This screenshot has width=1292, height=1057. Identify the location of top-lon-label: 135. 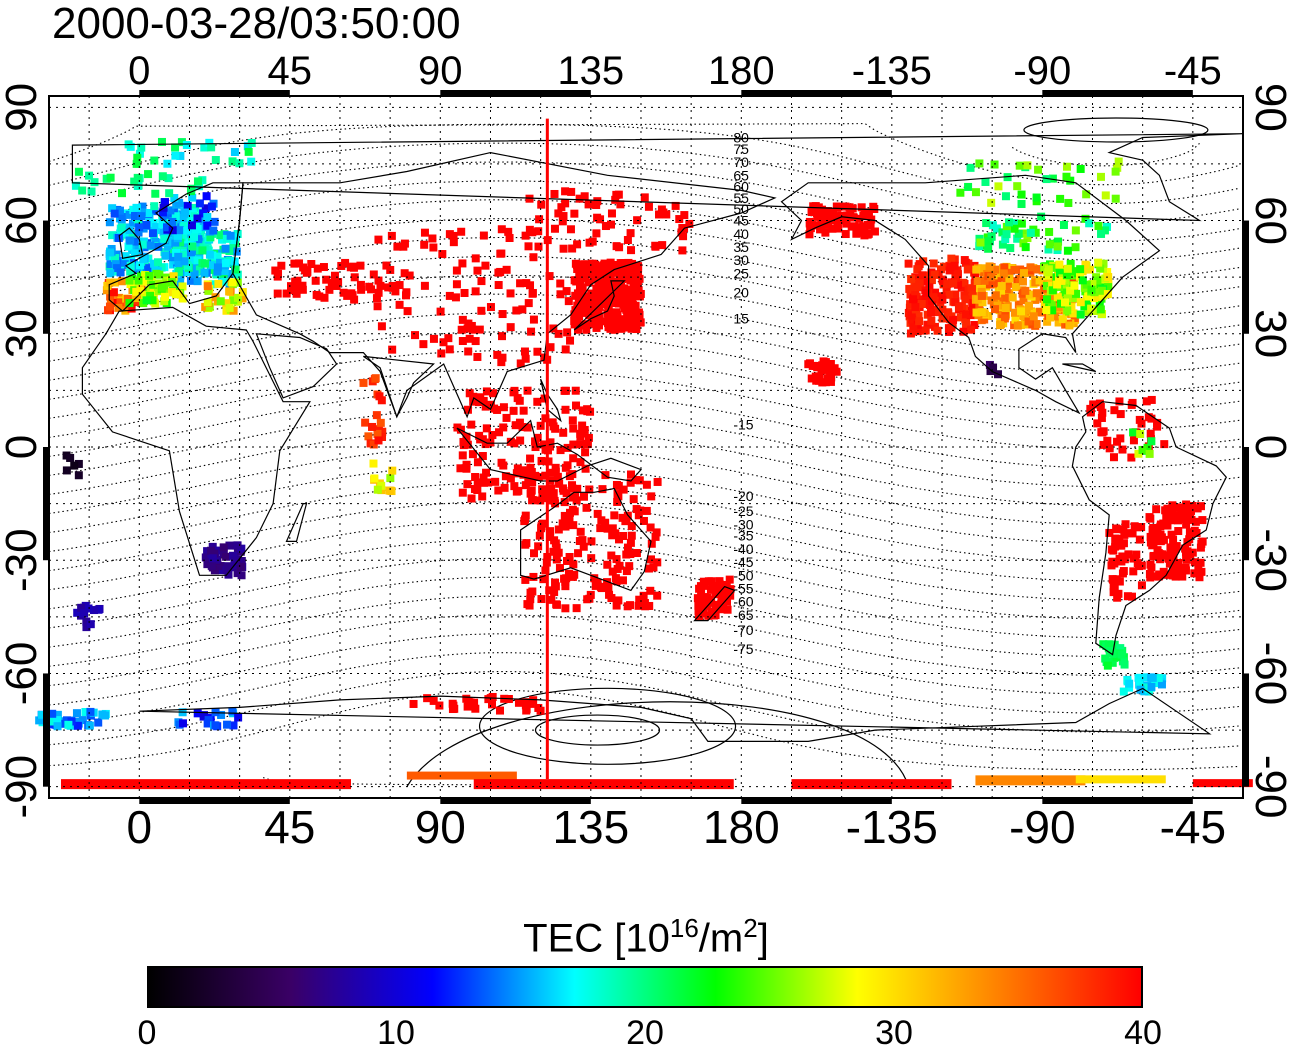
(590, 71).